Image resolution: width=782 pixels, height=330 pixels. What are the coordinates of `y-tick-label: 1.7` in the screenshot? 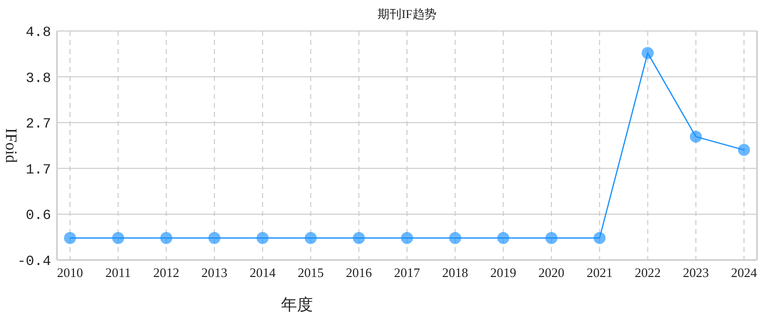 It's located at (38, 170).